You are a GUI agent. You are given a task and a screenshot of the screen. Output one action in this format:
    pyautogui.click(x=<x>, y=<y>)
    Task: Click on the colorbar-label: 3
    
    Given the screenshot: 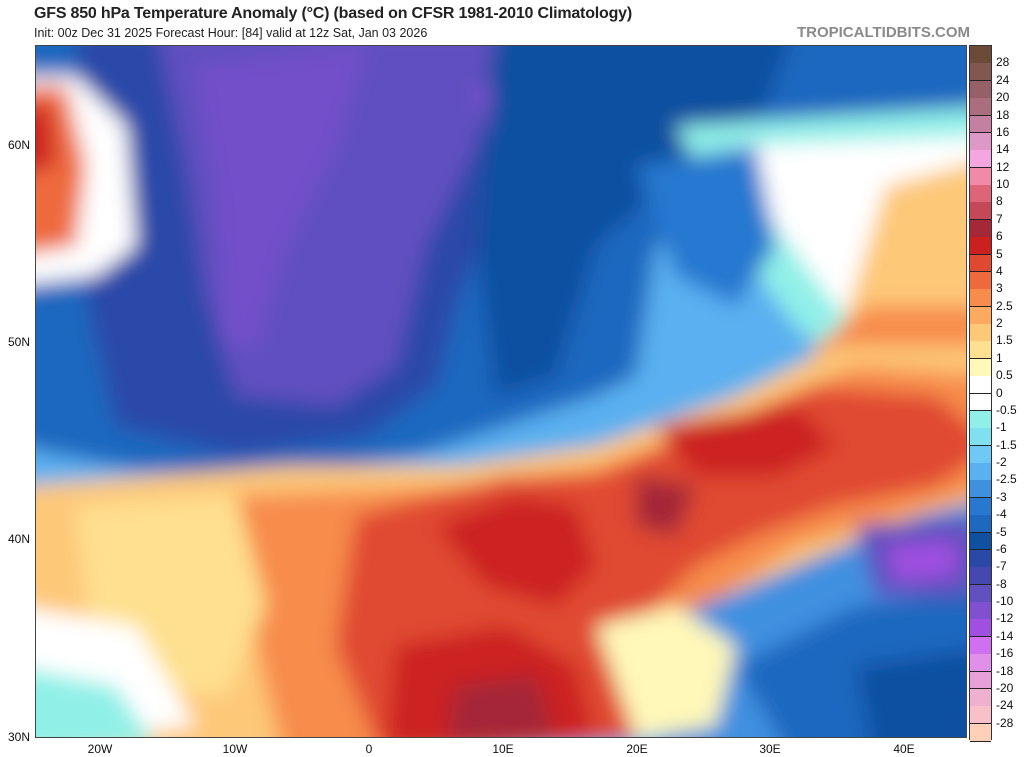 What is the action you would take?
    pyautogui.click(x=999, y=288)
    